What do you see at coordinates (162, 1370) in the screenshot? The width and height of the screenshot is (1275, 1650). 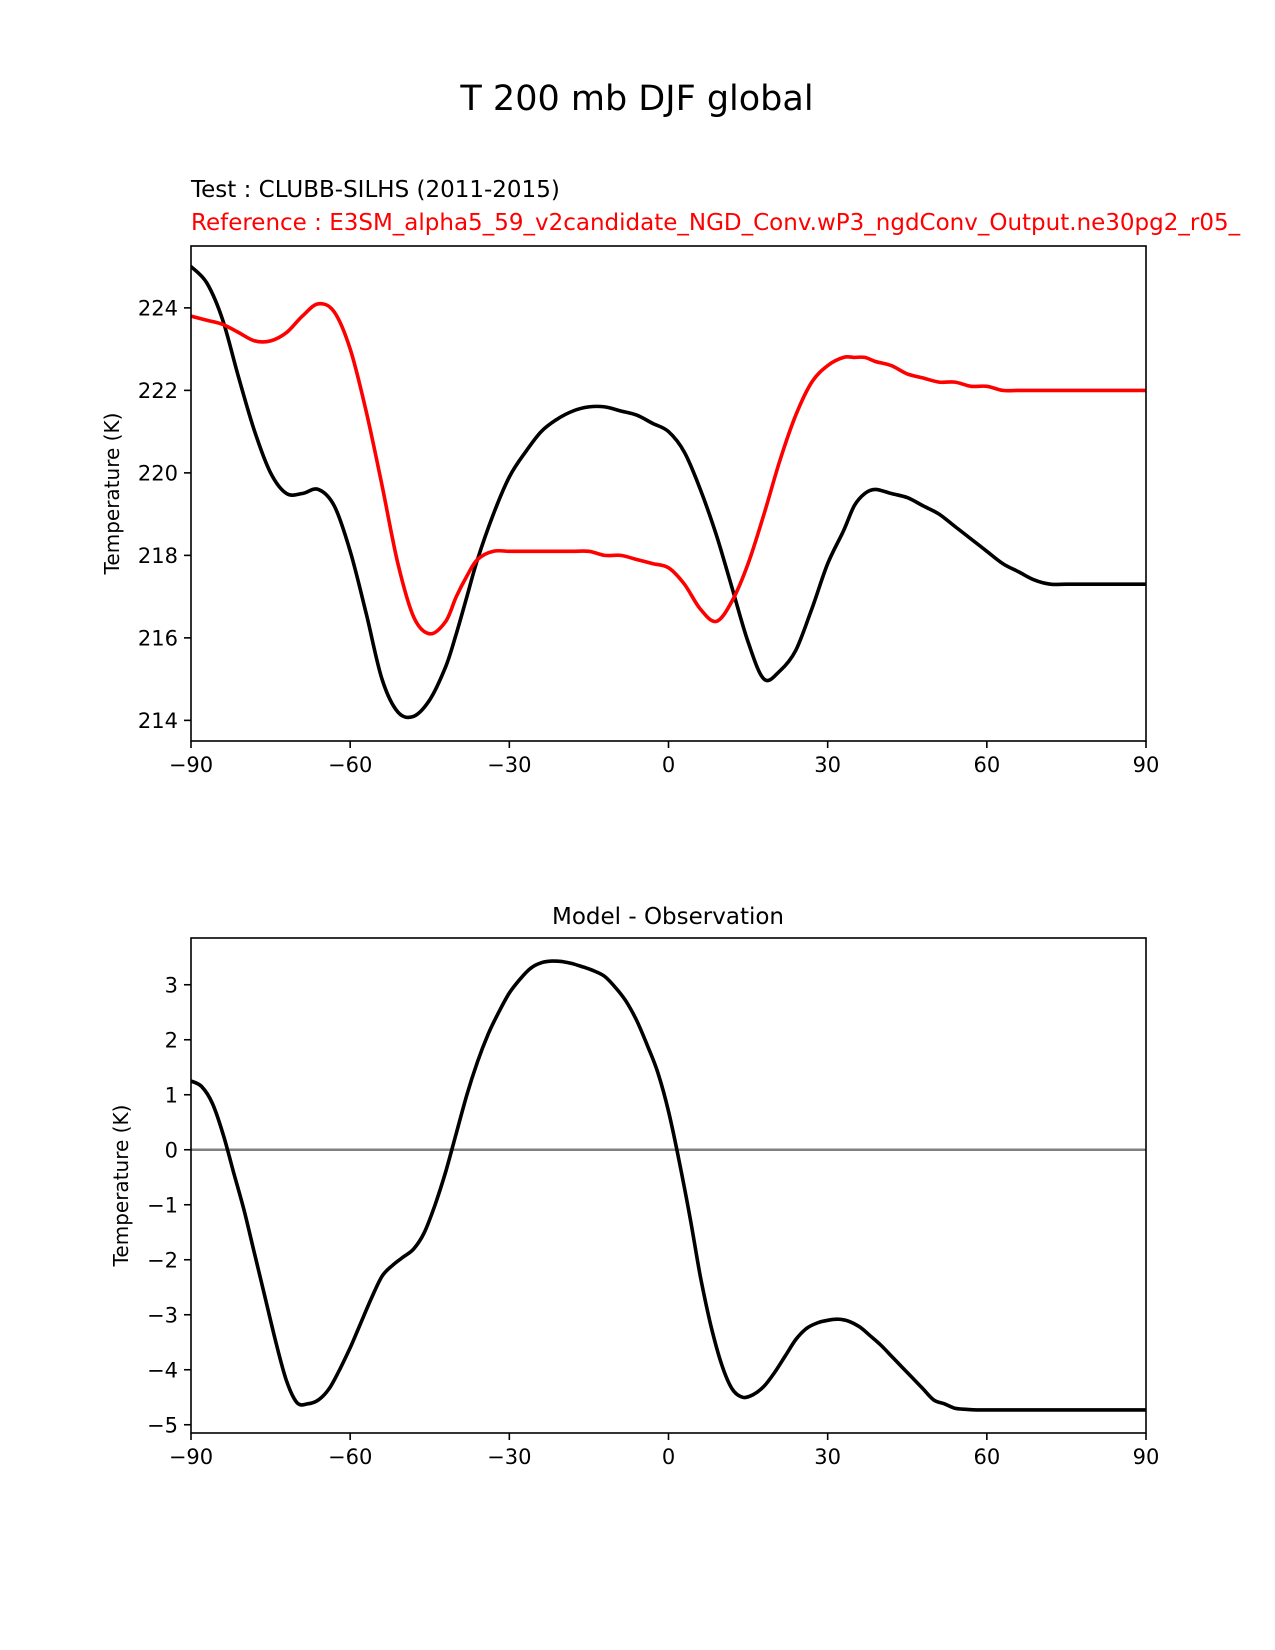 I see `y-tick-label: −4` at bounding box center [162, 1370].